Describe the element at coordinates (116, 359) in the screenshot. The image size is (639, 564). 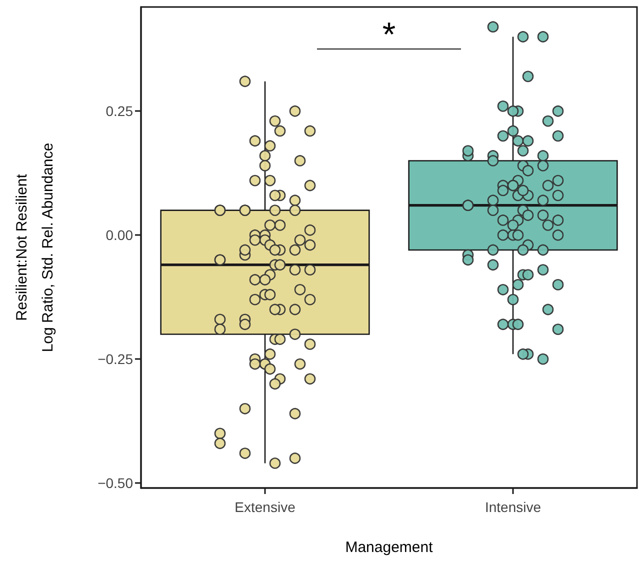
I see `y-tick-label: −0.25` at that location.